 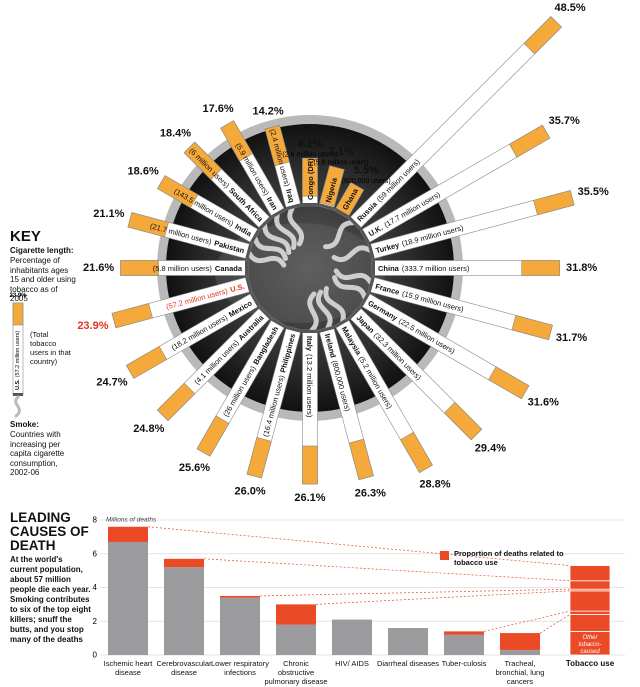 What do you see at coordinates (131, 520) in the screenshot?
I see `y-axis-label: Millions of deaths` at bounding box center [131, 520].